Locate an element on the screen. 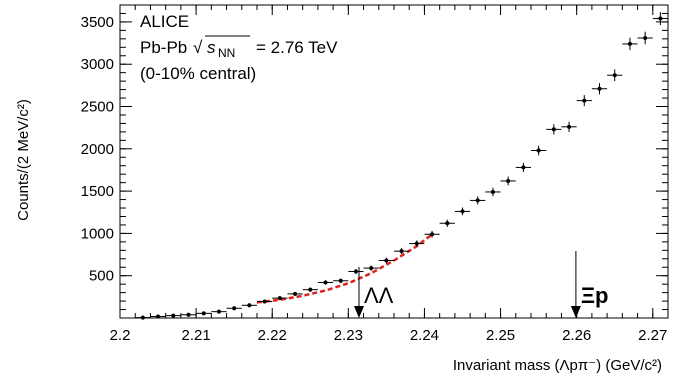 This screenshot has height=382, width=692. x-axis-title: Invariant mass (Λpπ⁻) (GeV/c²) is located at coordinates (557, 365).